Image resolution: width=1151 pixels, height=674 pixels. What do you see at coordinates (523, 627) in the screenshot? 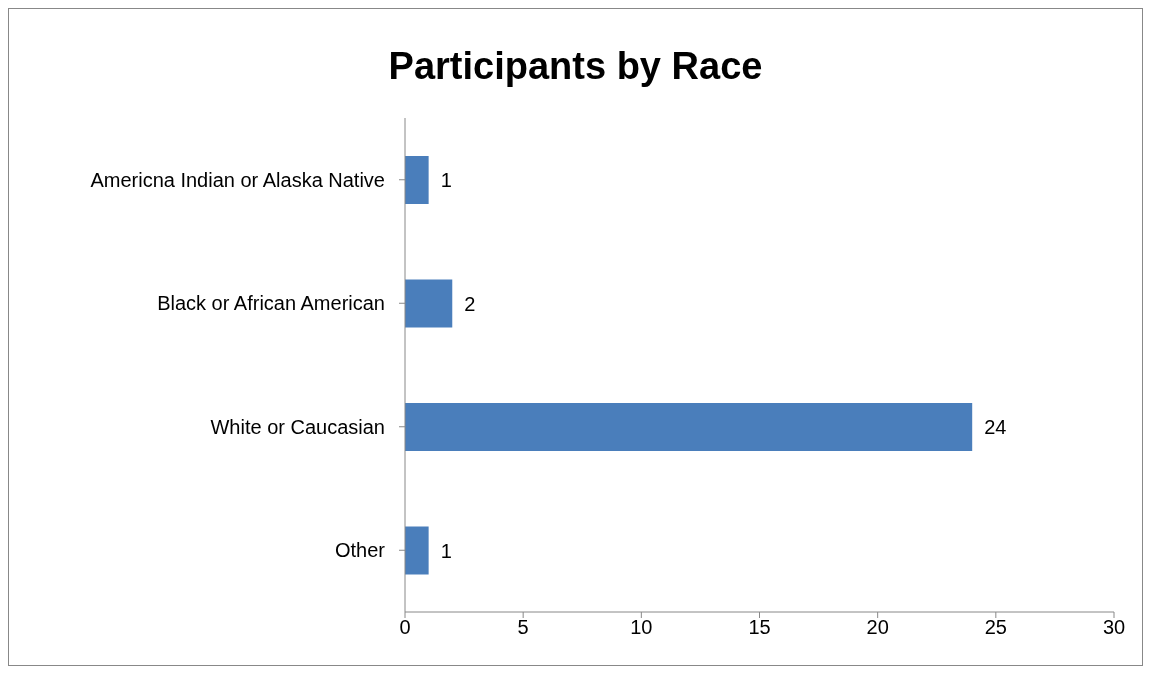
I see `x-tick-label: 5` at bounding box center [523, 627].